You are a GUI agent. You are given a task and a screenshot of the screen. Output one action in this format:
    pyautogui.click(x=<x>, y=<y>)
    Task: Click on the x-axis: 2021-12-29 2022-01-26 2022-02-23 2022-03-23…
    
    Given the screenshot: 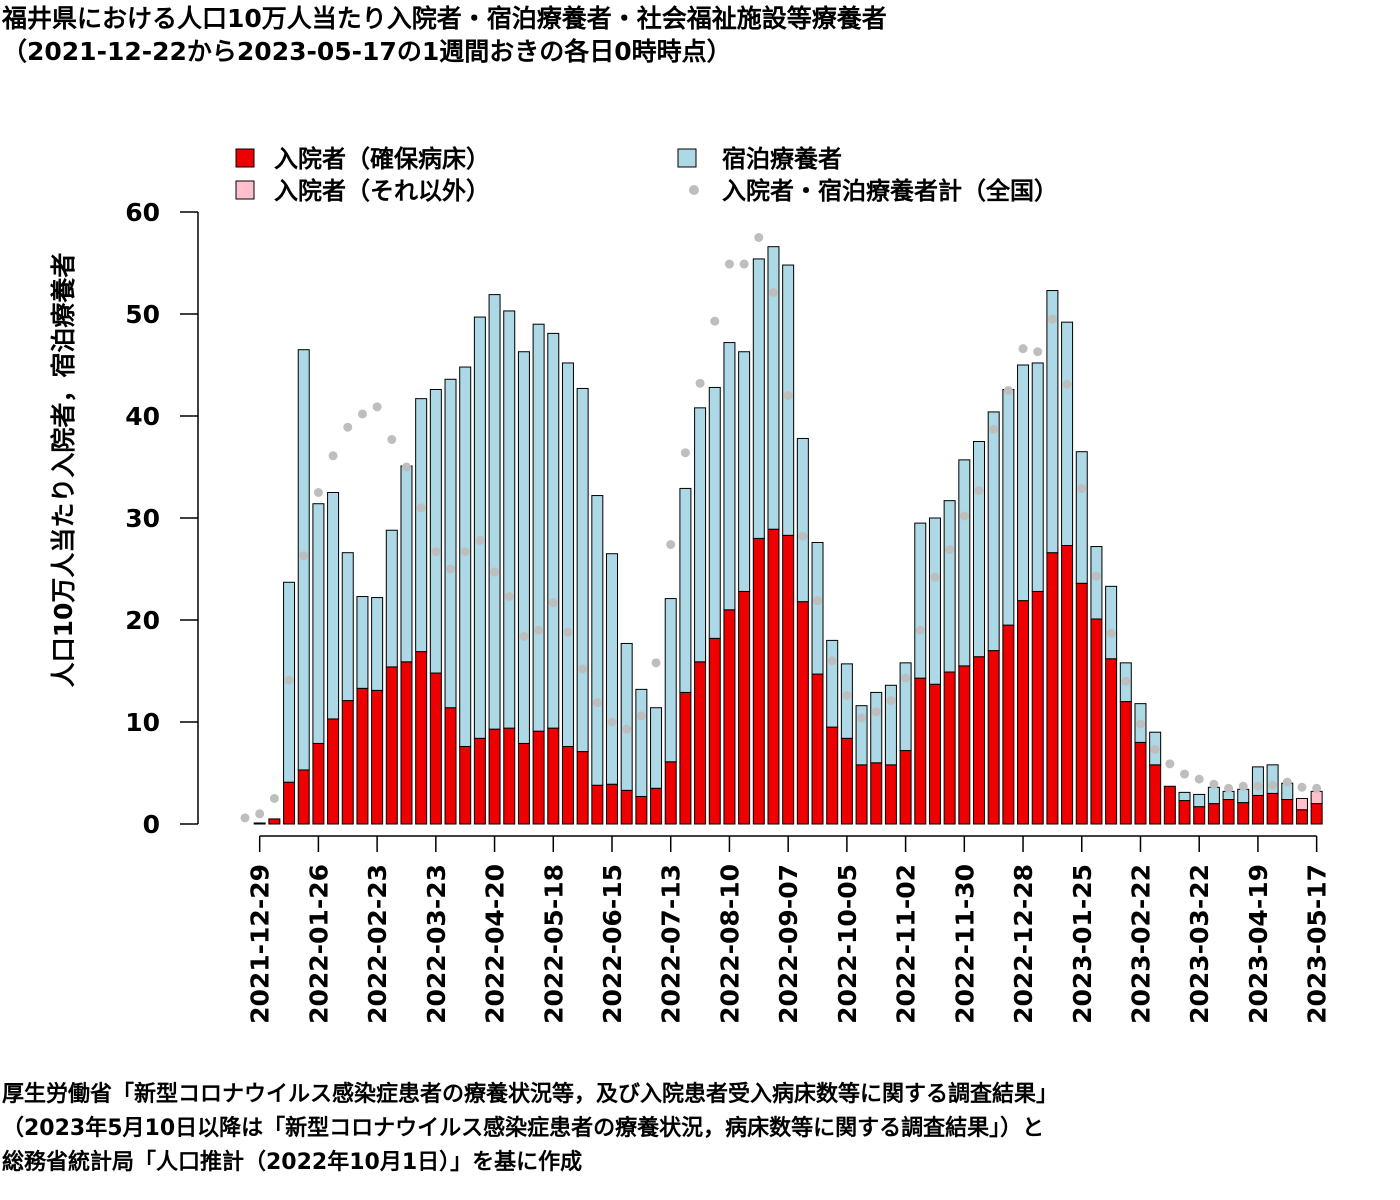 What is the action you would take?
    pyautogui.click(x=789, y=929)
    